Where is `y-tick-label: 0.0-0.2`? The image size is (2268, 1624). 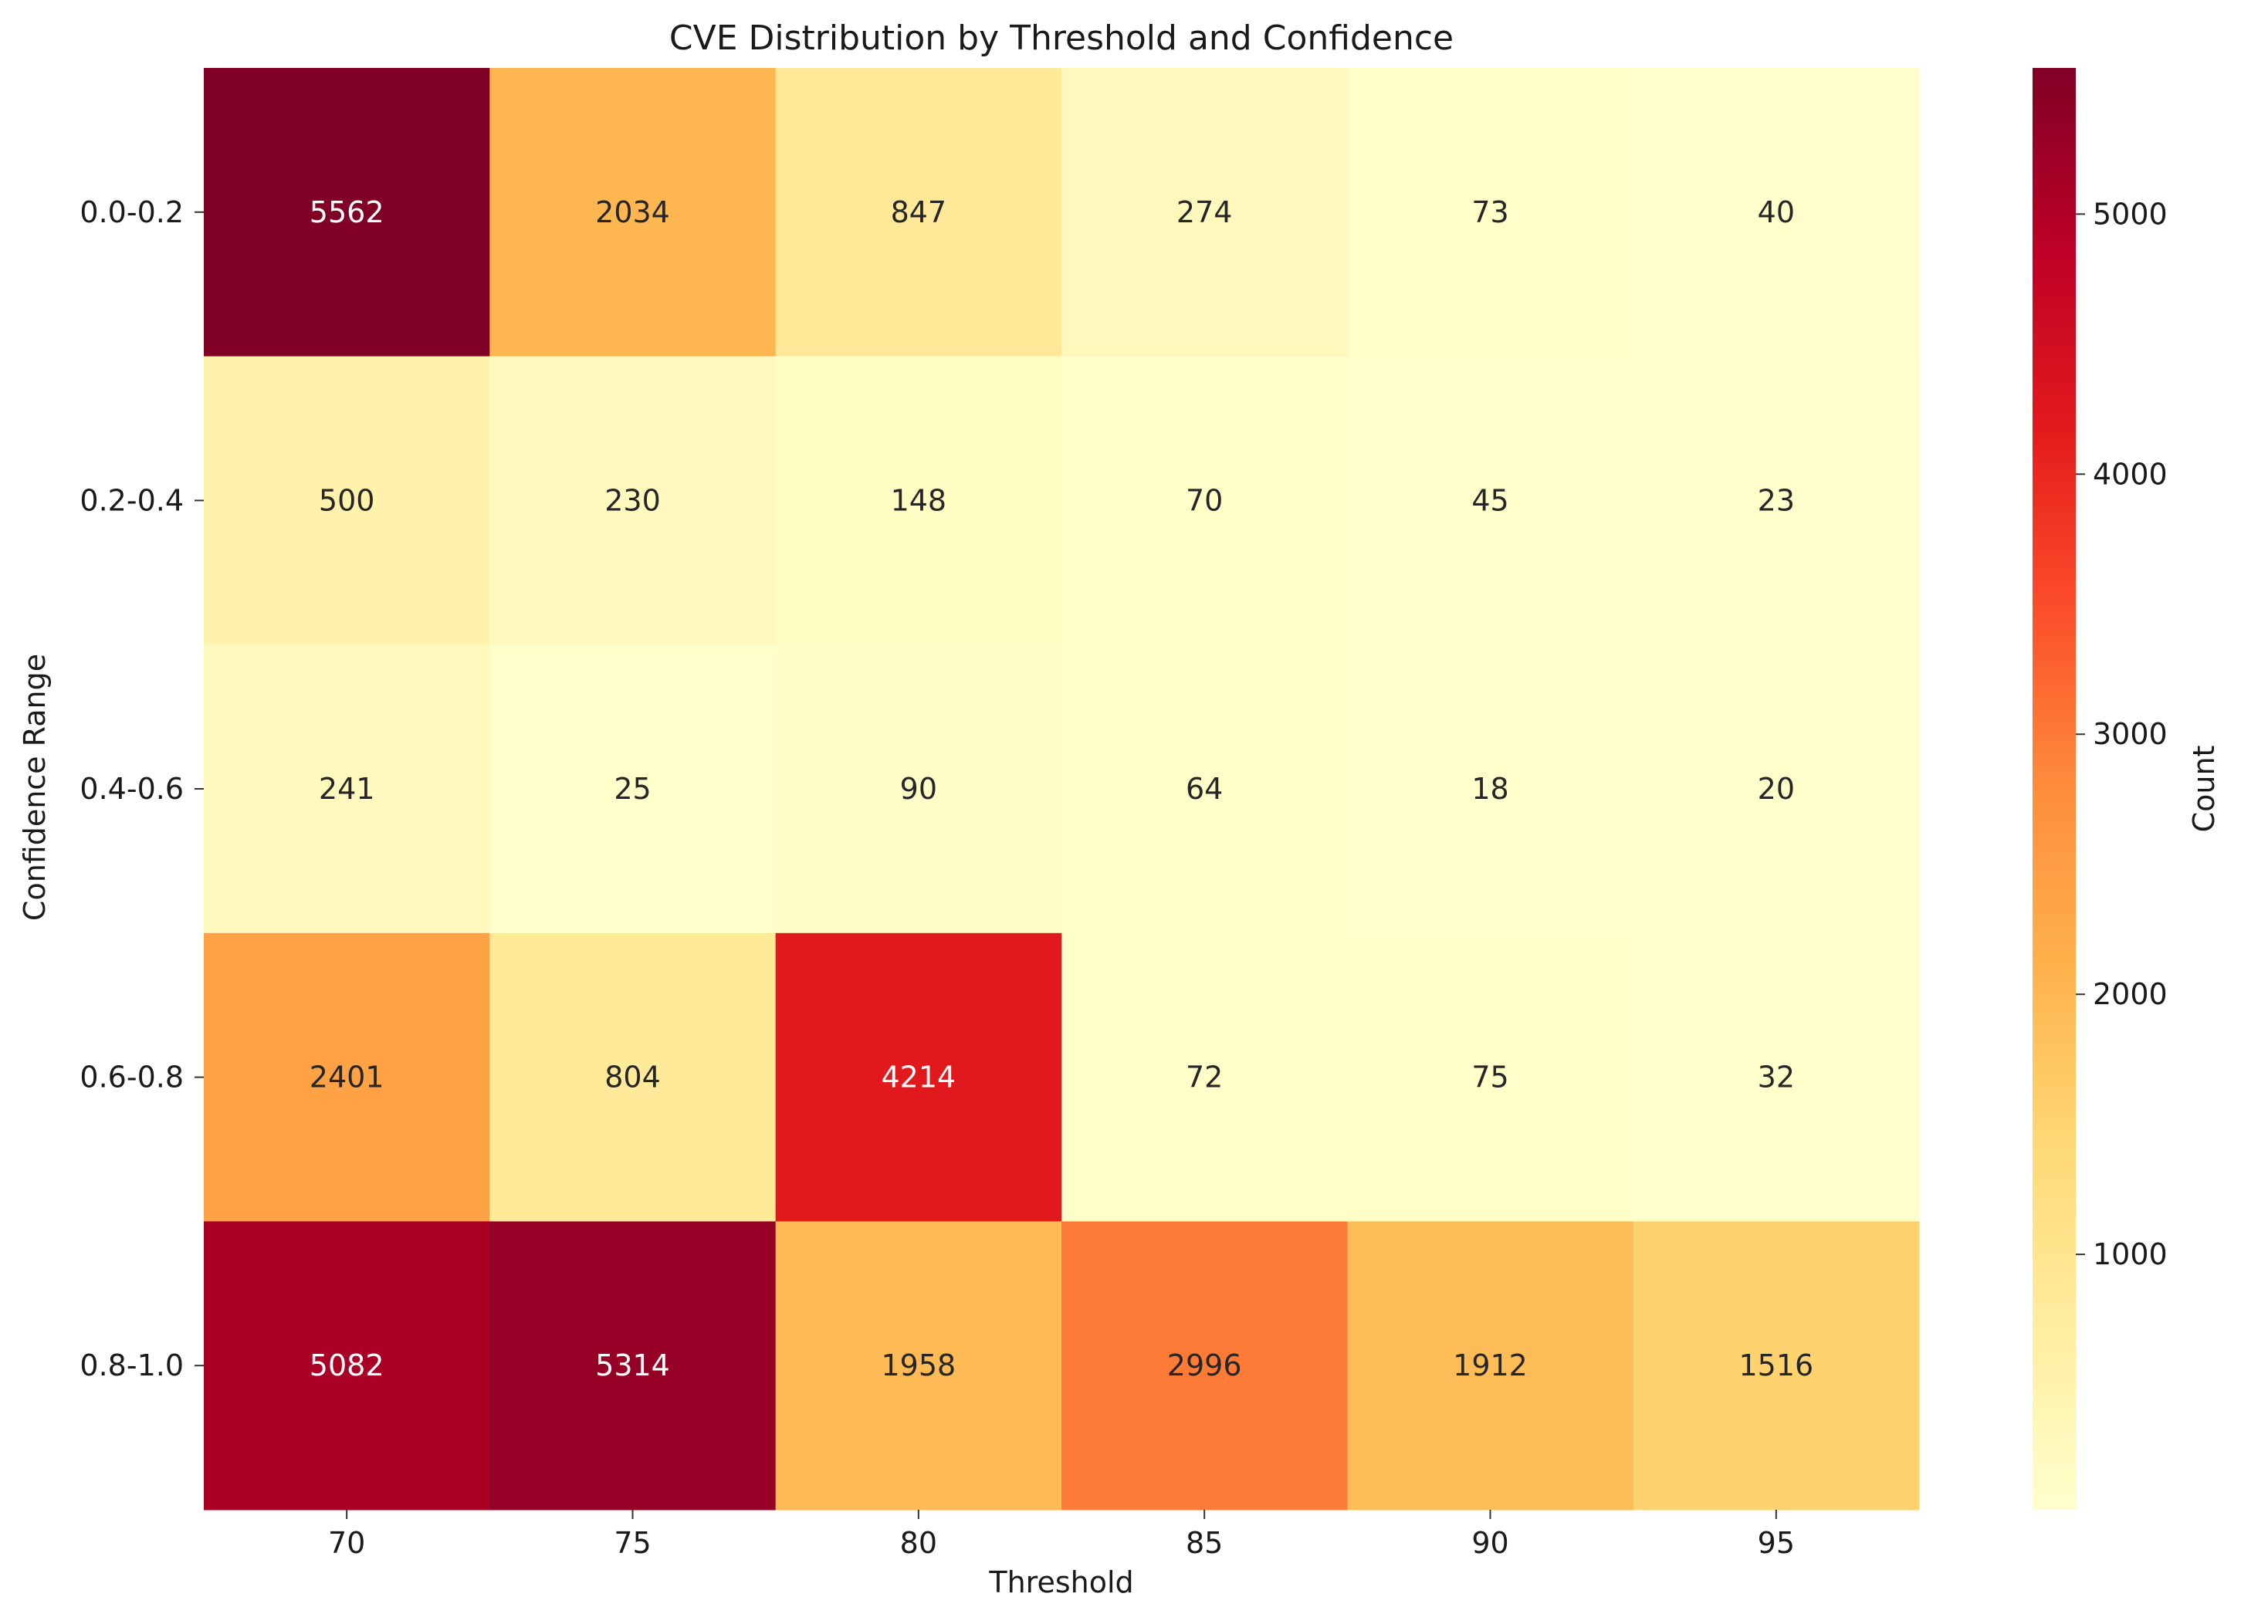
y-tick-label: 0.0-0.2 is located at coordinates (132, 212).